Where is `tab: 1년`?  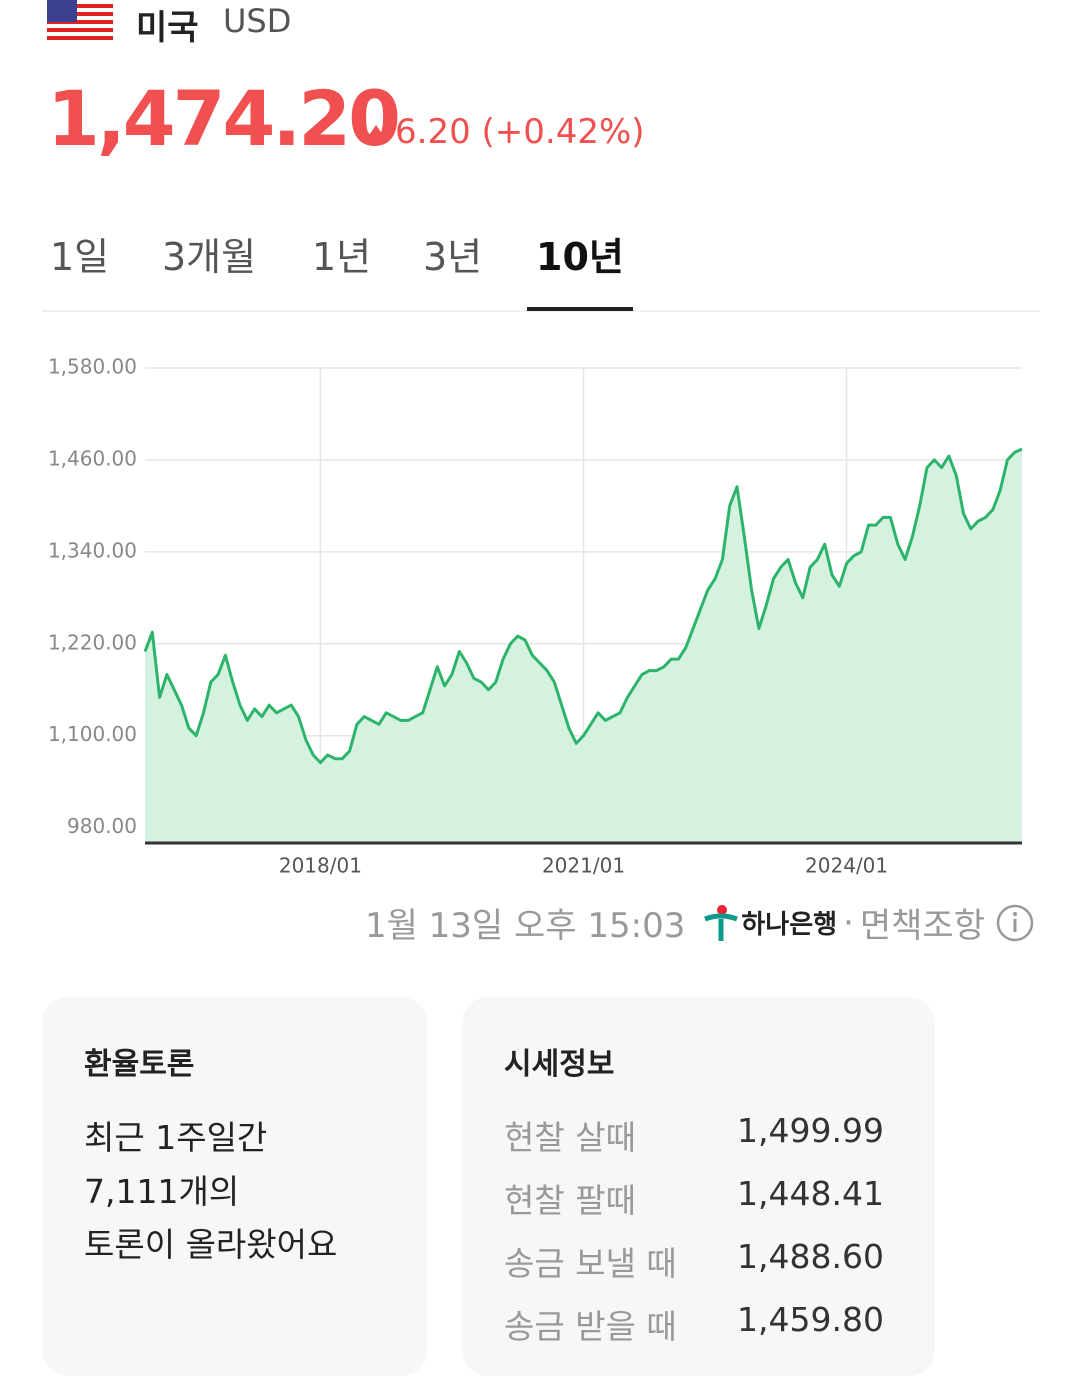 tab: 1년 is located at coordinates (342, 257).